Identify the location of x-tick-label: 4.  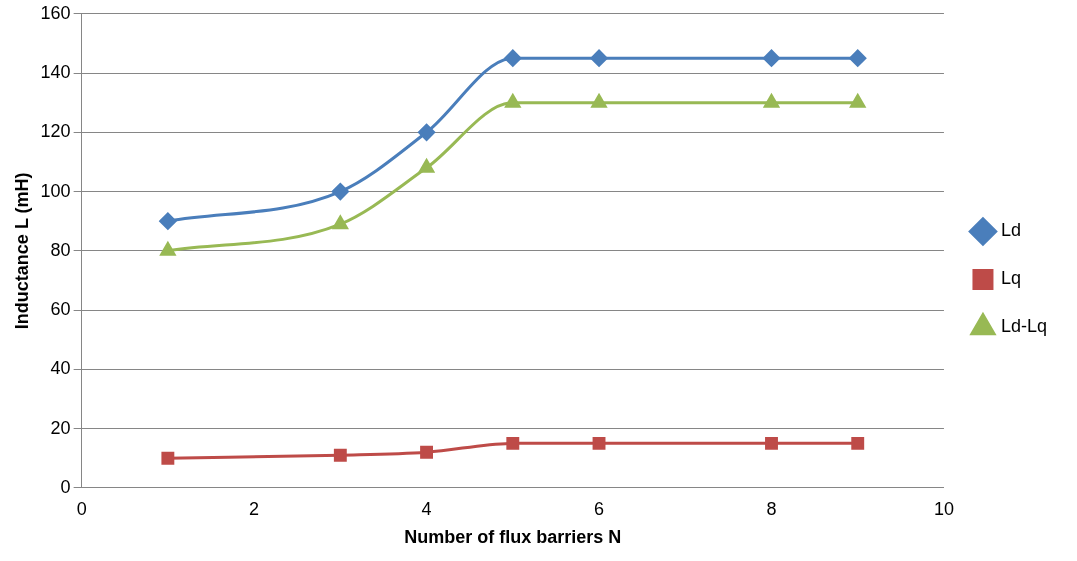
(426, 508).